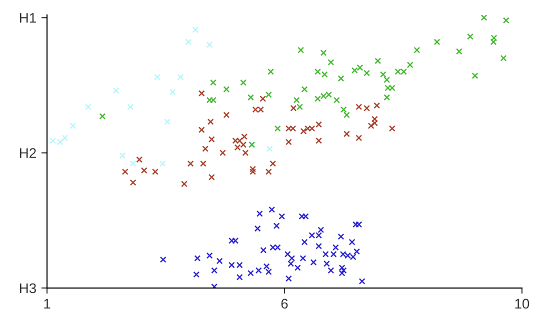 The image size is (550, 332). Describe the element at coordinates (47, 303) in the screenshot. I see `x-tick-label: 1` at that location.